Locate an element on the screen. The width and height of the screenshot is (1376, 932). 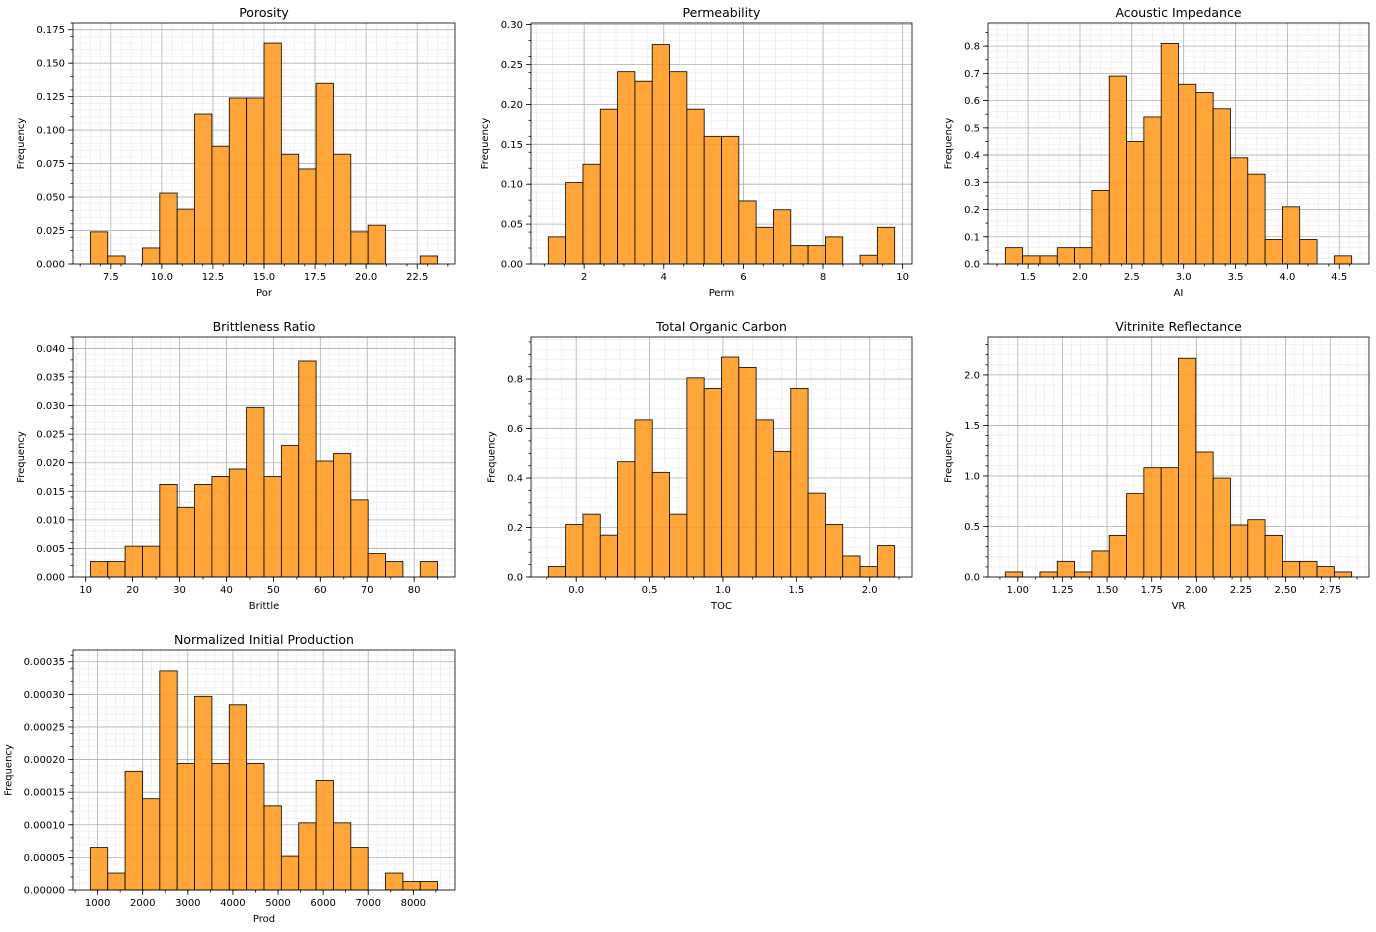
x-axis-label: AI is located at coordinates (1179, 293).